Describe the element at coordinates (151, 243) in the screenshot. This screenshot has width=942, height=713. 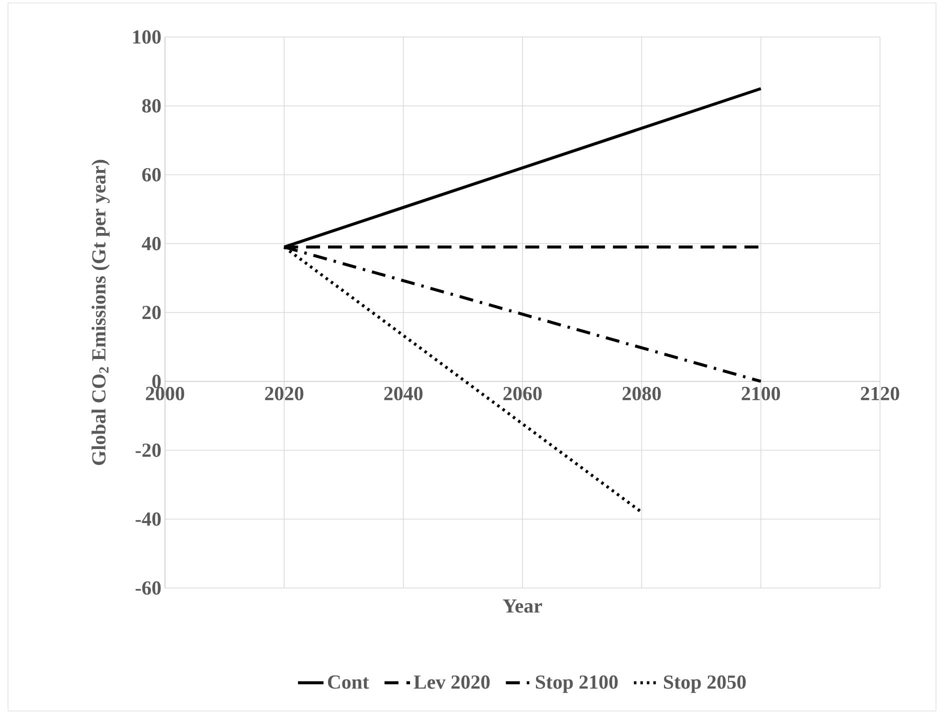
I see `y-tick-label: 40` at that location.